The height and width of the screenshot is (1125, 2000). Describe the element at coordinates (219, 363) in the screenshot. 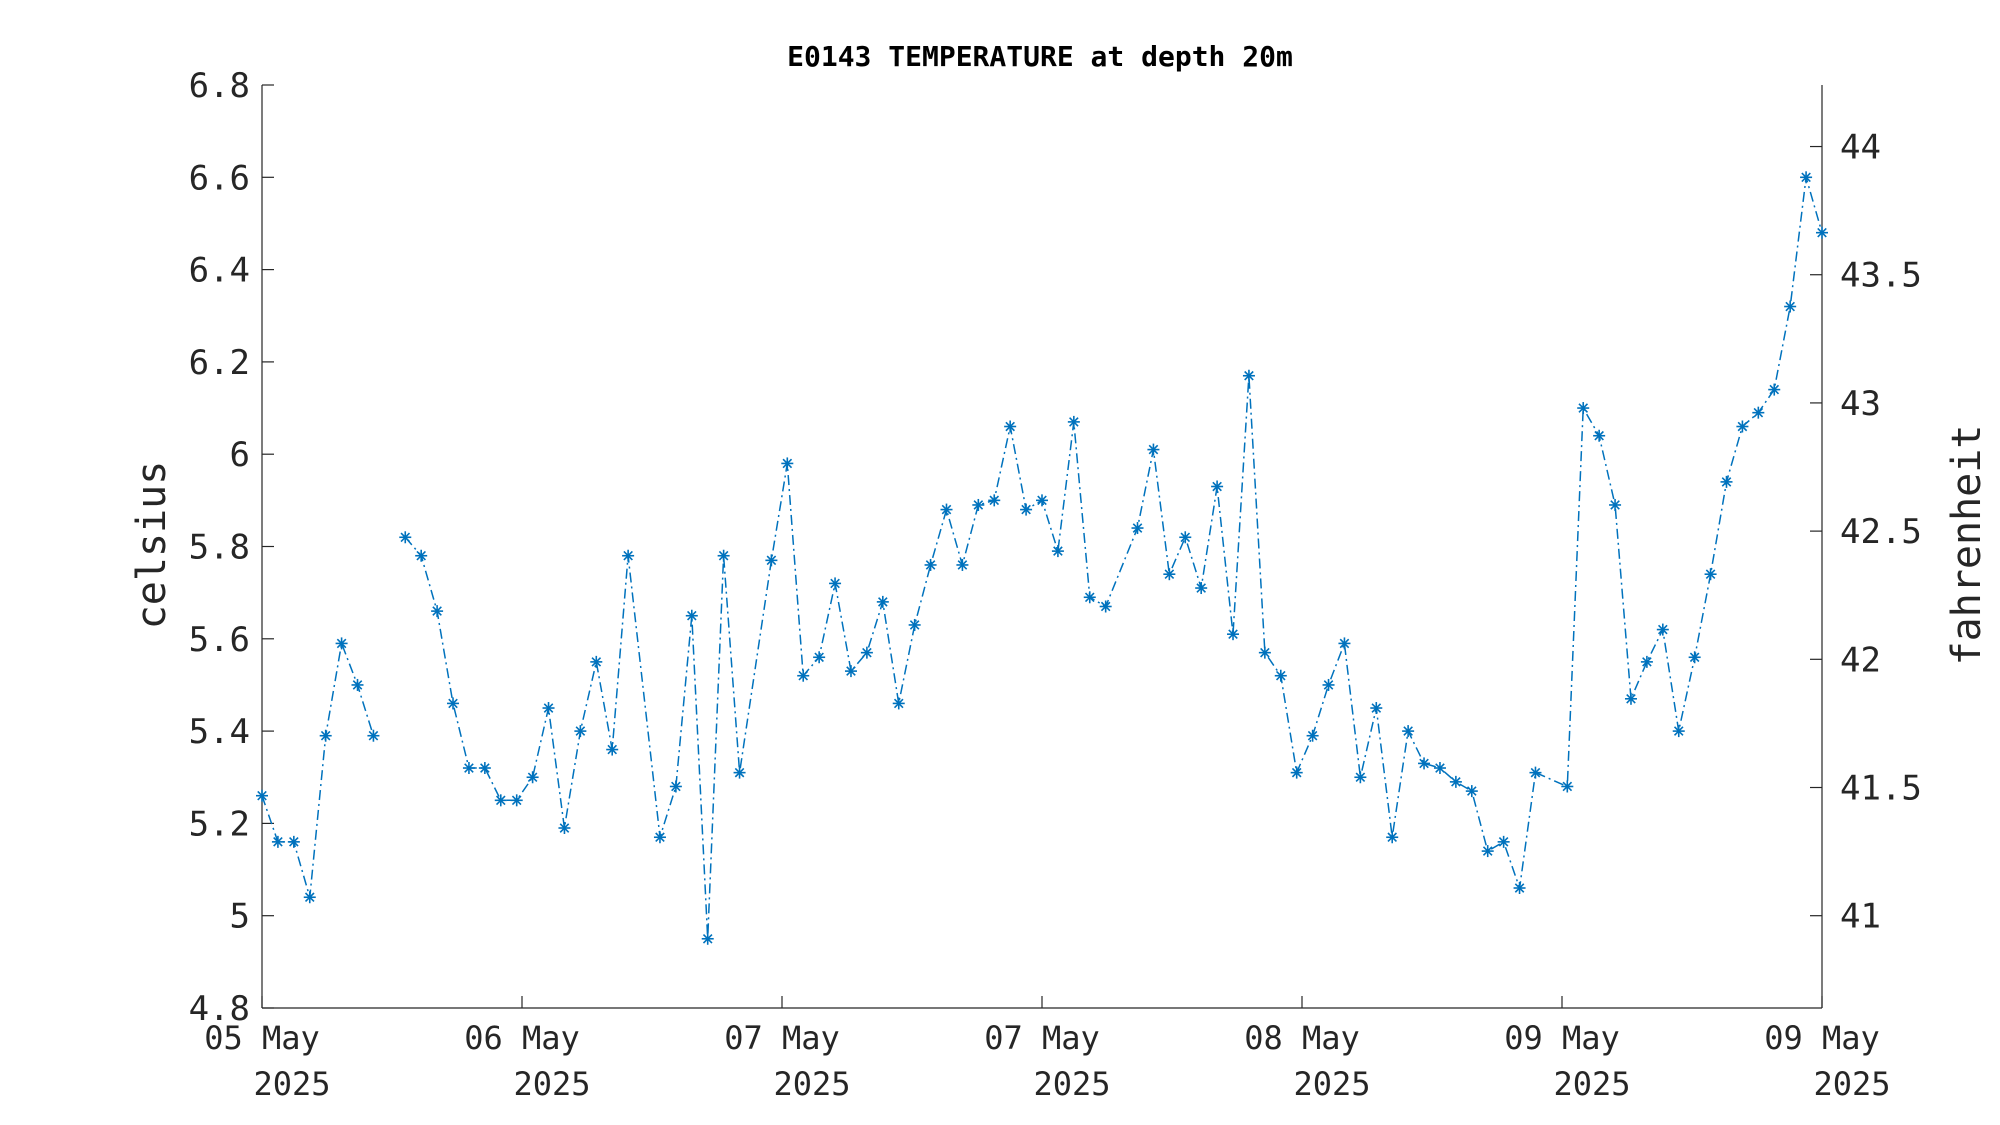

I see `y-tick-label: 6.2` at that location.